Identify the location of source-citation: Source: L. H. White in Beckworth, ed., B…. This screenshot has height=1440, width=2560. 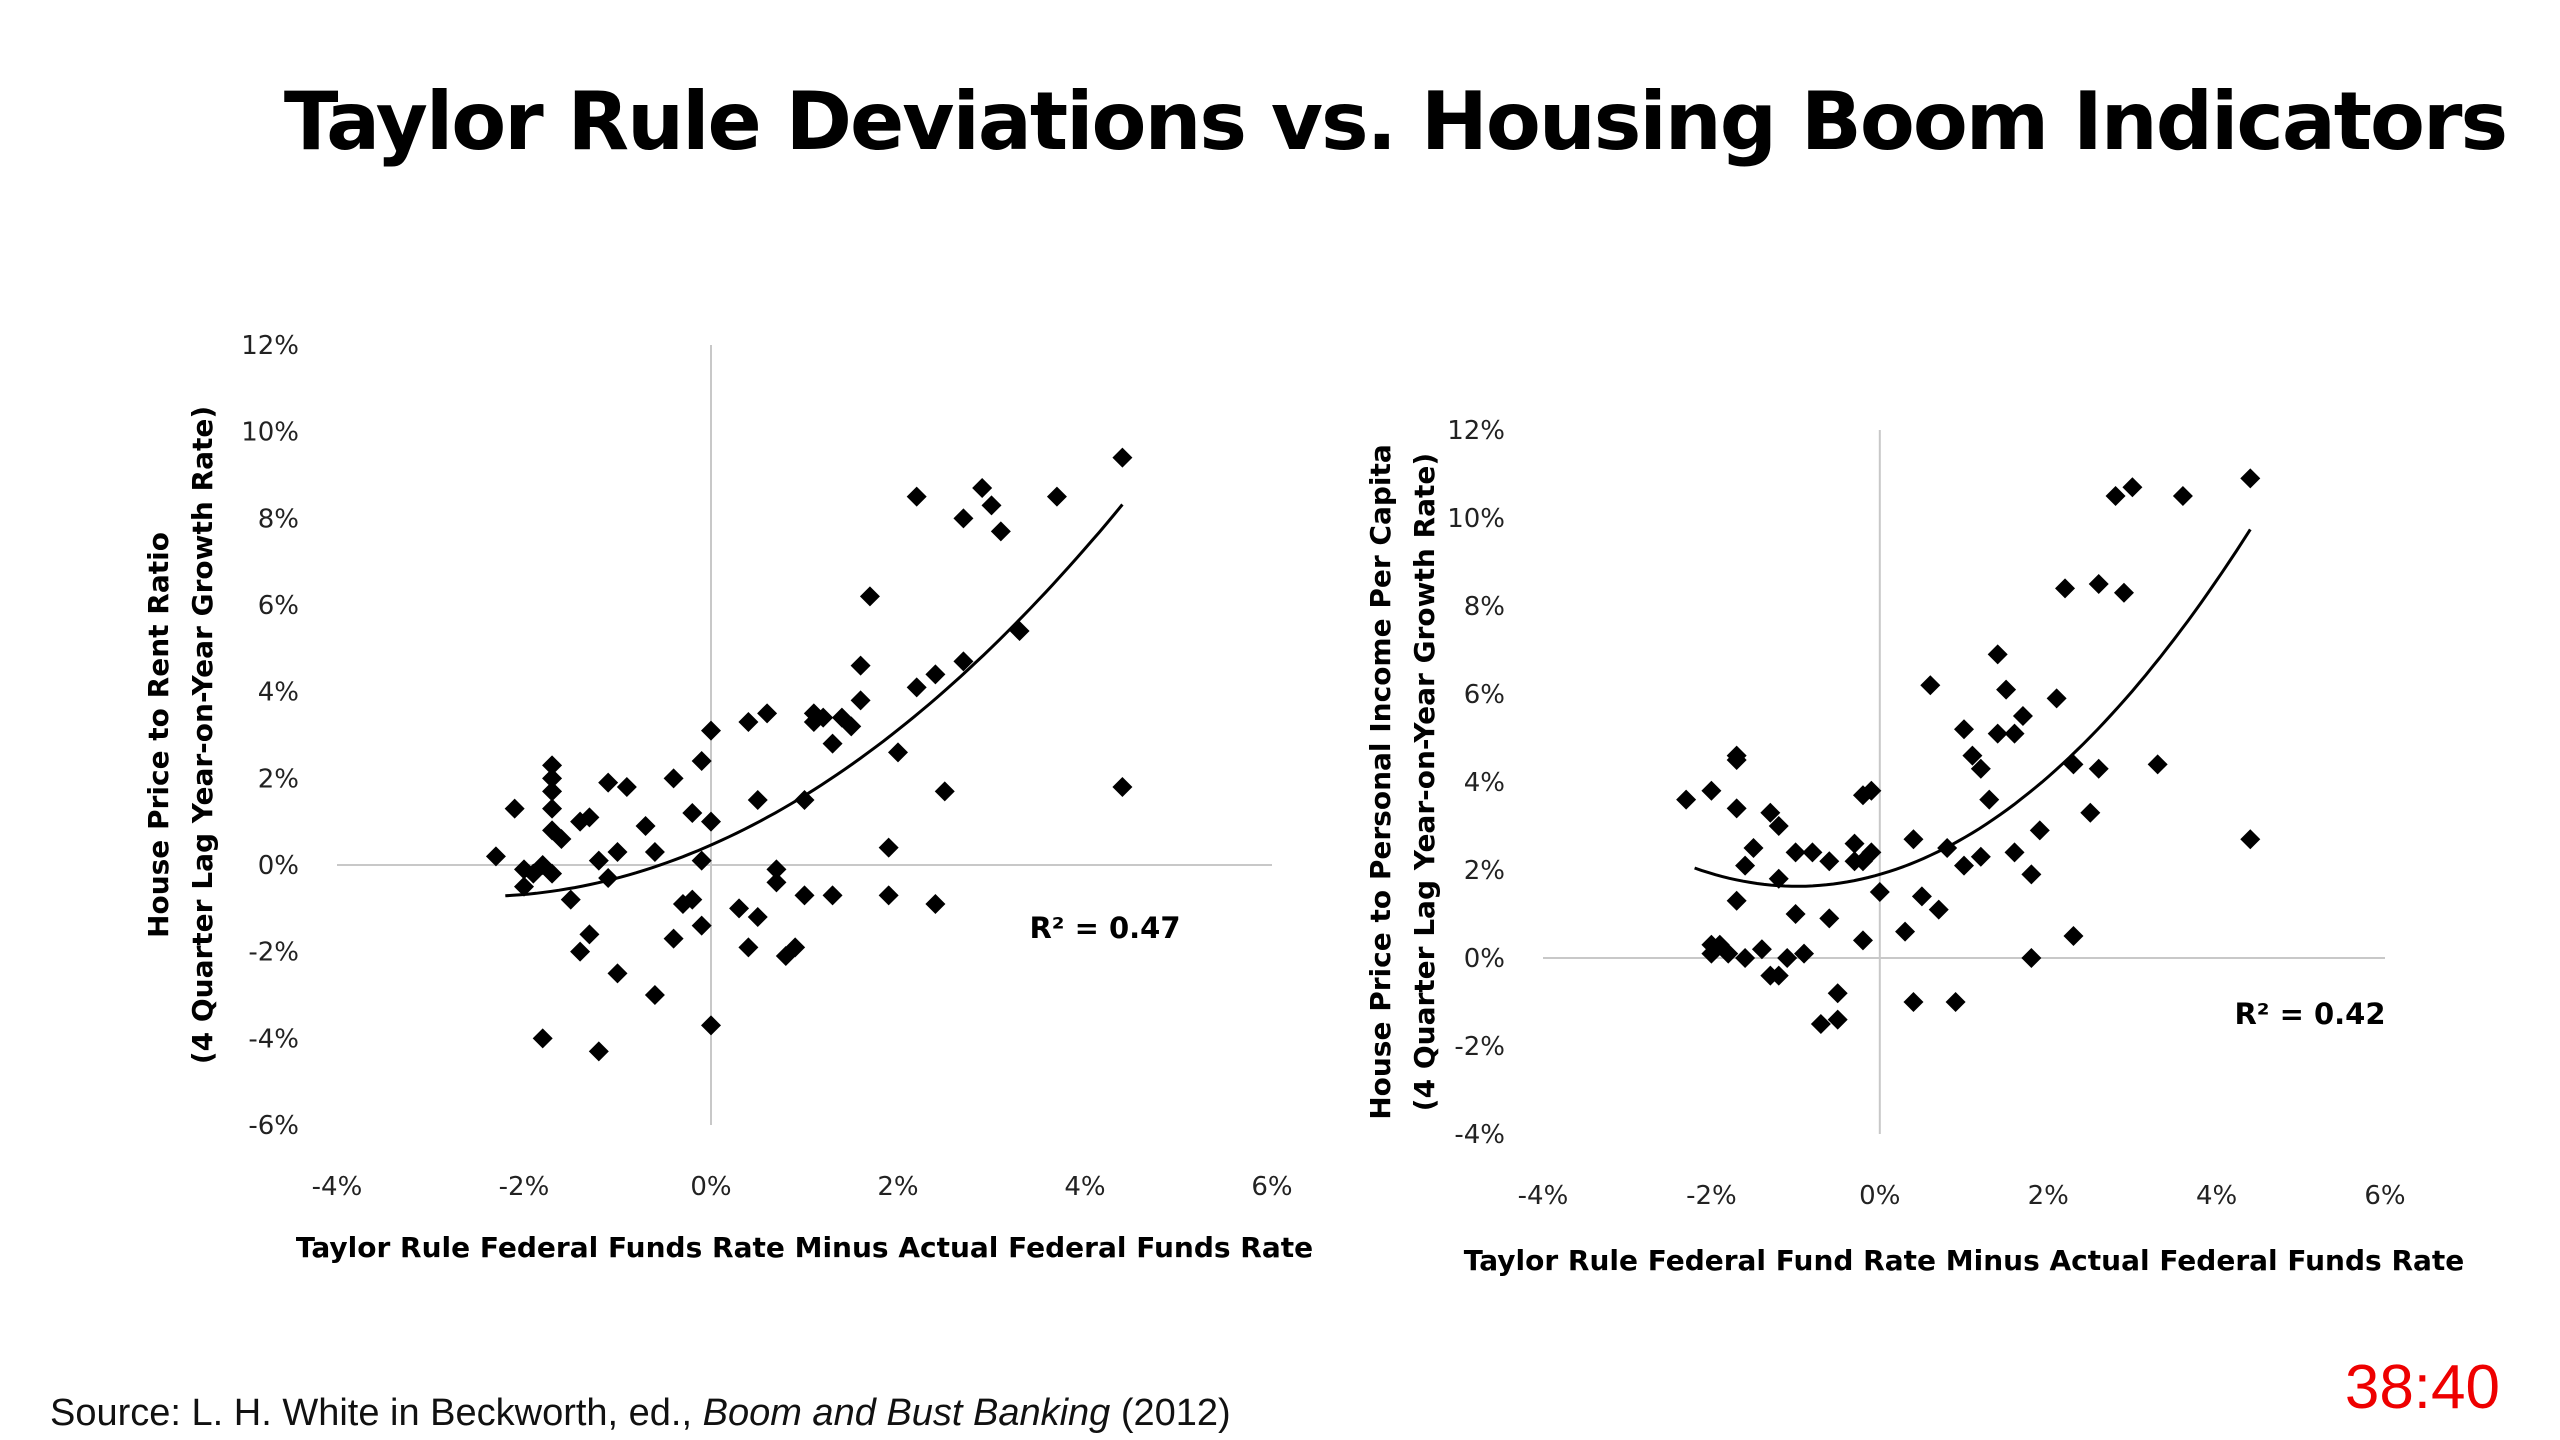
(640, 1413).